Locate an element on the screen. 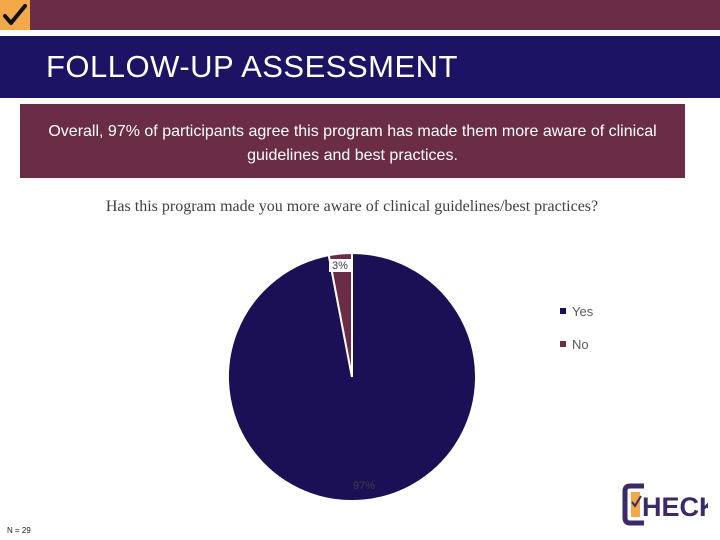 The width and height of the screenshot is (720, 540). legend-item-yes: Yes is located at coordinates (576, 311).